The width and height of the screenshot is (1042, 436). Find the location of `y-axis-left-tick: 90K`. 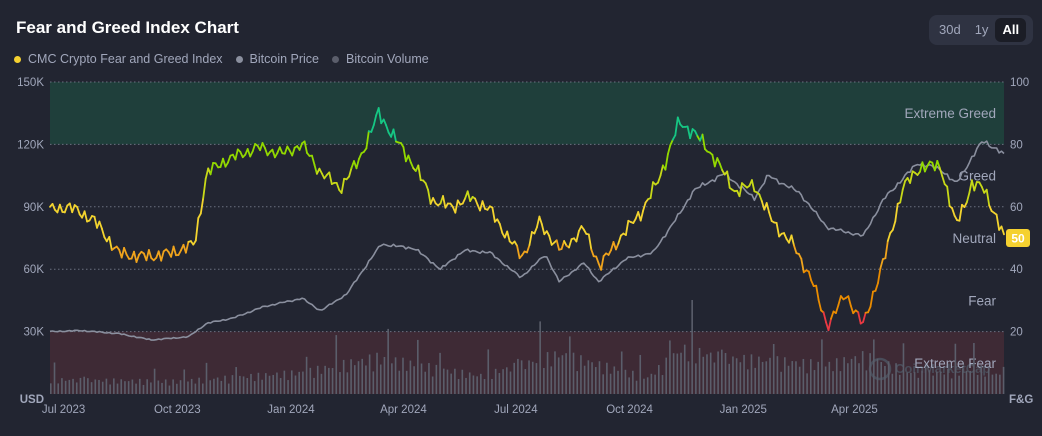

y-axis-left-tick: 90K is located at coordinates (34, 208).